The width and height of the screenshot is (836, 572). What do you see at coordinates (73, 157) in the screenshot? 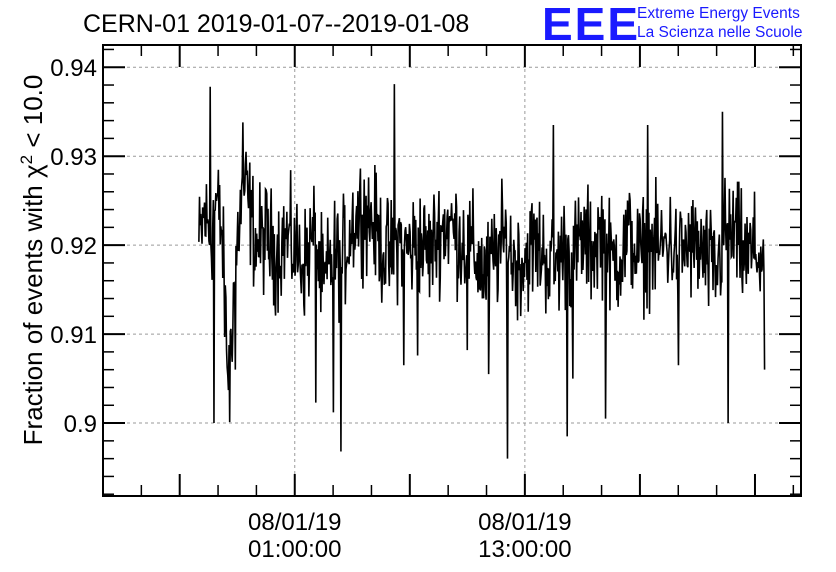
I see `y-tick-label: 0.93` at bounding box center [73, 157].